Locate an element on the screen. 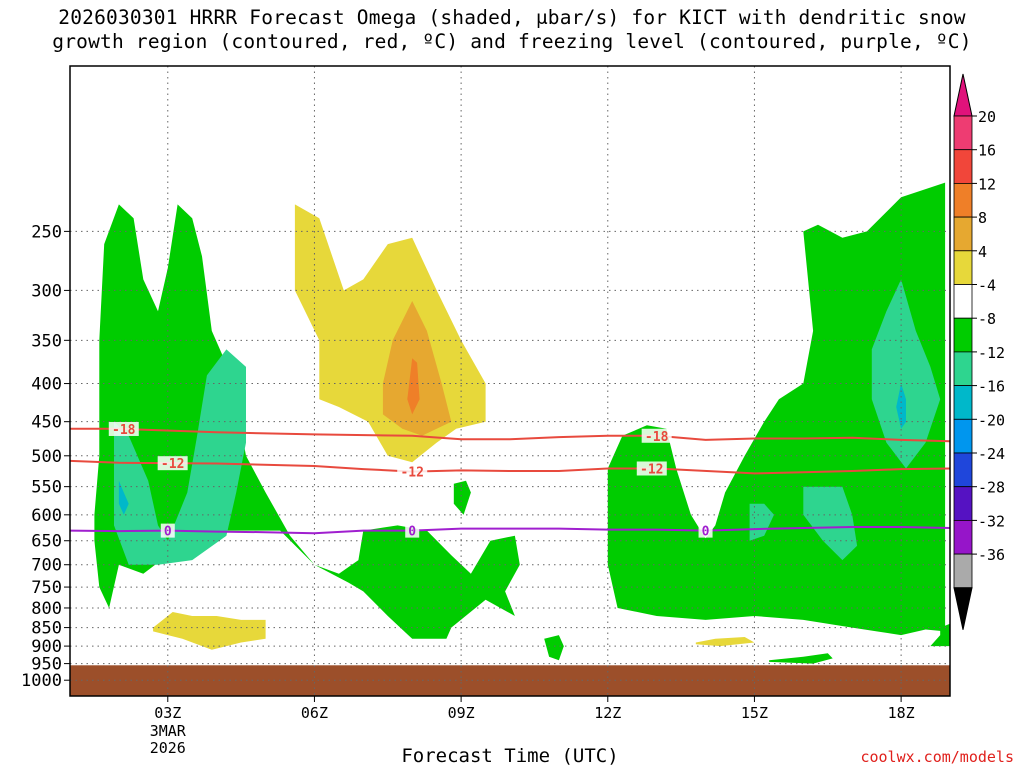 This screenshot has width=1024, height=768. y-tick-label-400: 400 is located at coordinates (46, 385).